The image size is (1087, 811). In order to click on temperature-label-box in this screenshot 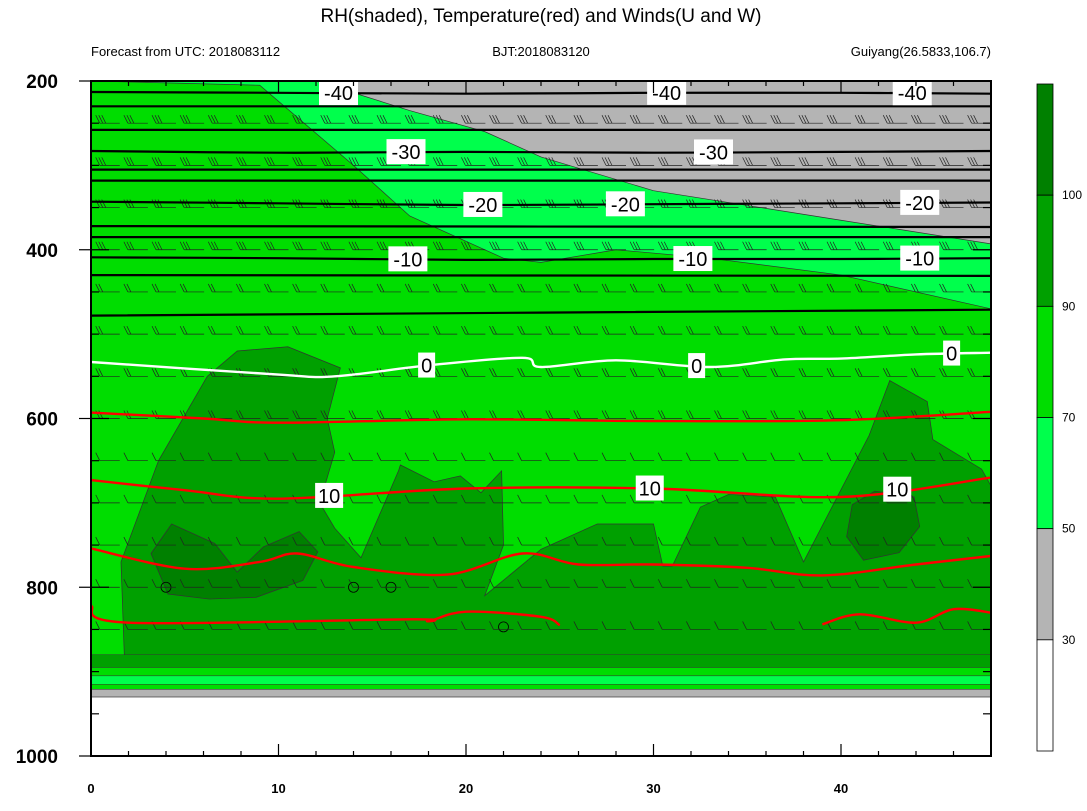, I will do `click(920, 258)`.